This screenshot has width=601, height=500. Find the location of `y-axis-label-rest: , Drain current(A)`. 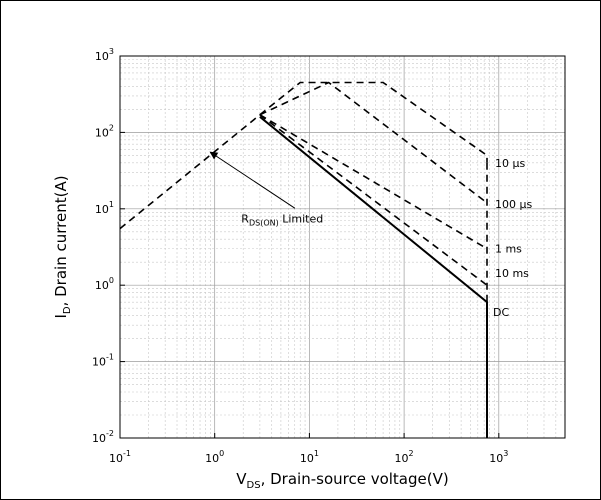

y-axis-label-rest: , Drain current(A) is located at coordinates (61, 240).